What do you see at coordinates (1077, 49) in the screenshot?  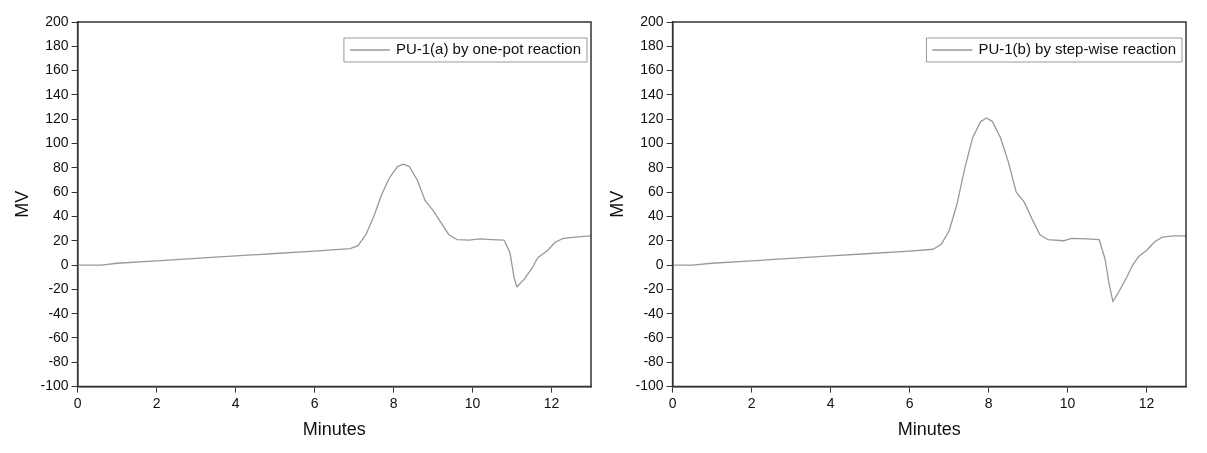 I see `legend-label: PU-1(b) by step-wise reaction` at bounding box center [1077, 49].